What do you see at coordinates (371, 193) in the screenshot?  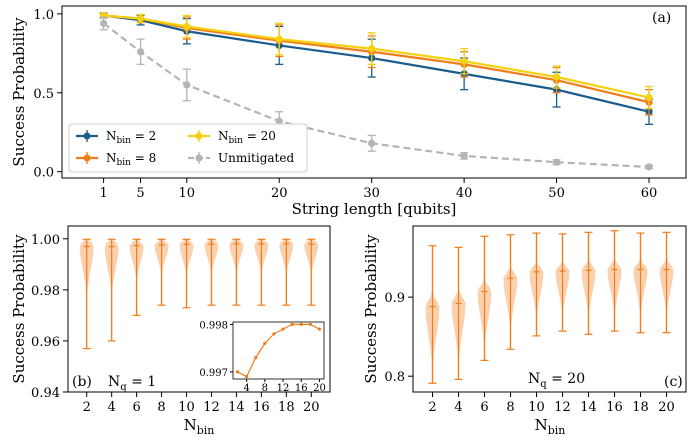 I see `x-tick-label: 30` at bounding box center [371, 193].